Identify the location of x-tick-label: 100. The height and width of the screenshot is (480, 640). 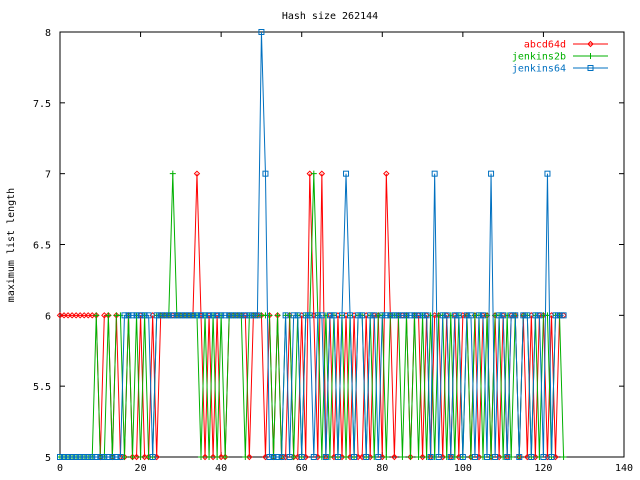
(463, 468).